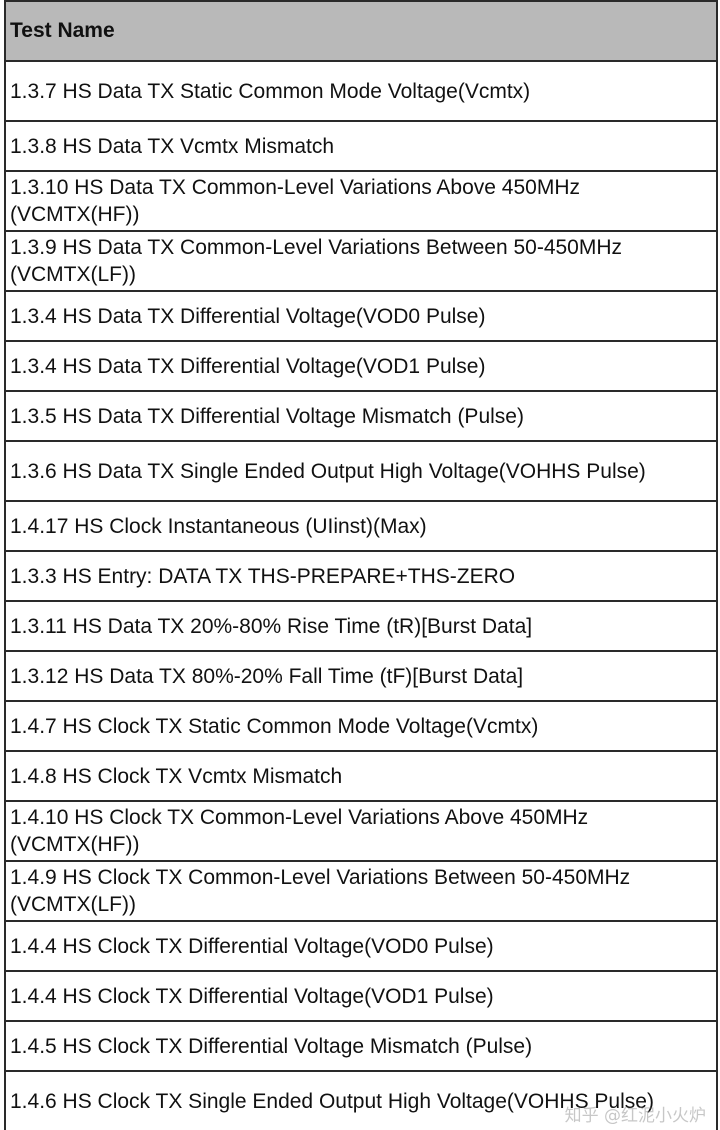 This screenshot has width=720, height=1130. I want to click on watermark: 知乎 @红泥小火炉, so click(635, 1116).